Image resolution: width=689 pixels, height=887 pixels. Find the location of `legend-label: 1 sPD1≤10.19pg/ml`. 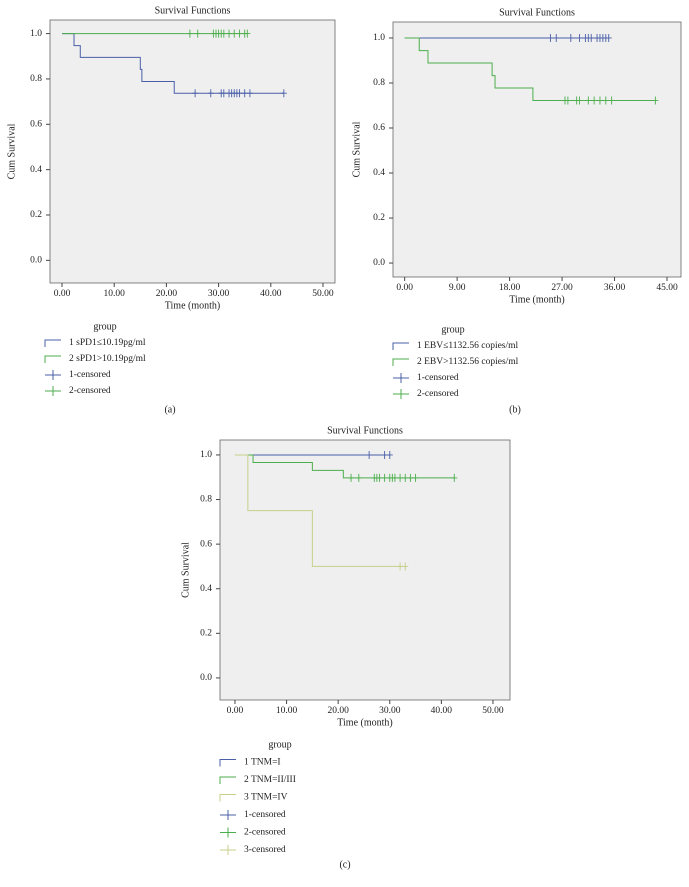

legend-label: 1 sPD1≤10.19pg/ml is located at coordinates (107, 343).